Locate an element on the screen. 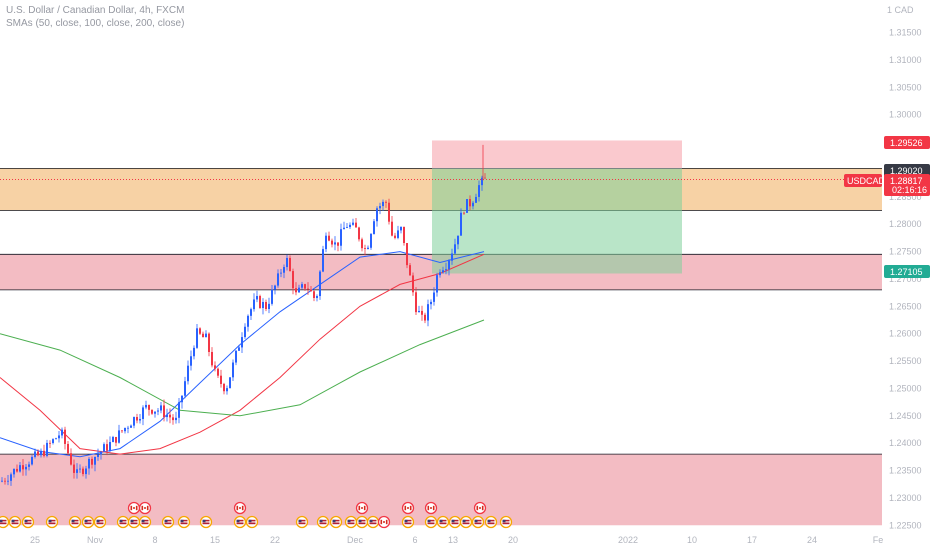  x-tick-label: 17 is located at coordinates (752, 540).